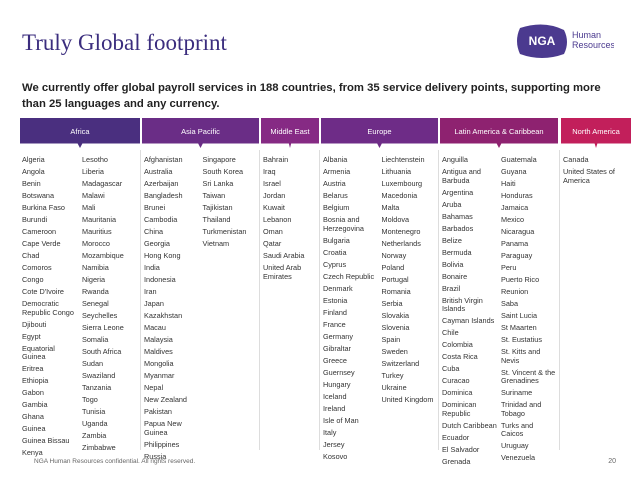  Describe the element at coordinates (391, 339) in the screenshot. I see `country: Spain` at that location.